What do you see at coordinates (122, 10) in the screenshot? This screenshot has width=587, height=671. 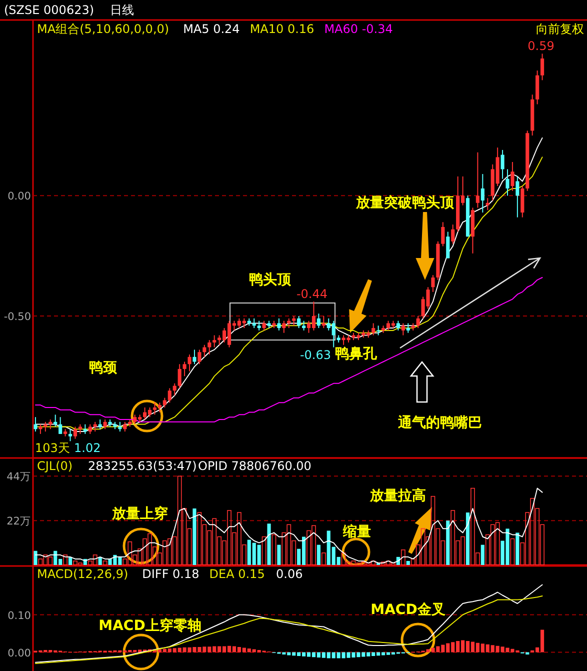 I see `chart-subtitle: 日线` at bounding box center [122, 10].